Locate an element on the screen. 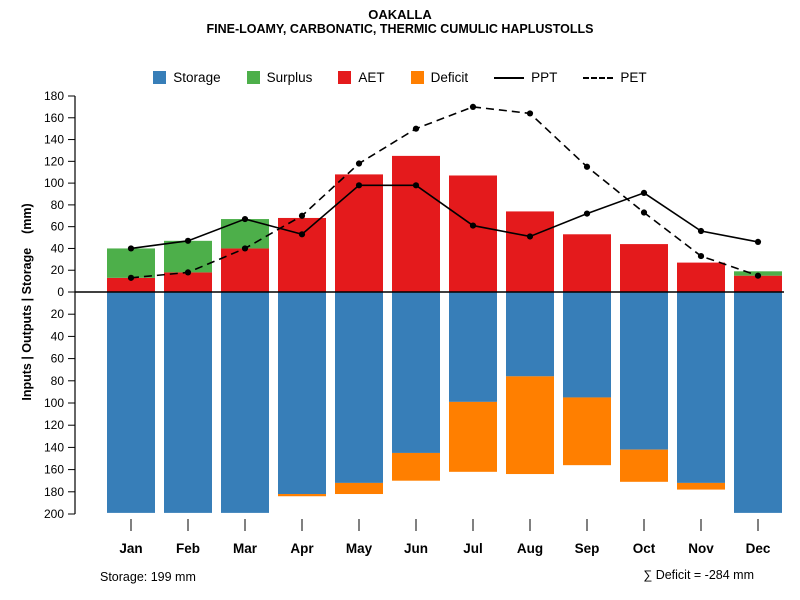 This screenshot has width=800, height=600. legend-label-storage: Storage is located at coordinates (197, 77).